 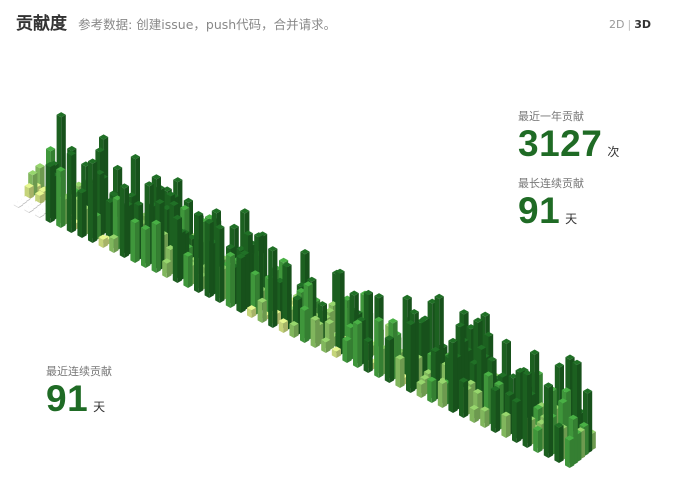 I want to click on stat-current-streak-label: 最近连续贡献, so click(x=79, y=371).